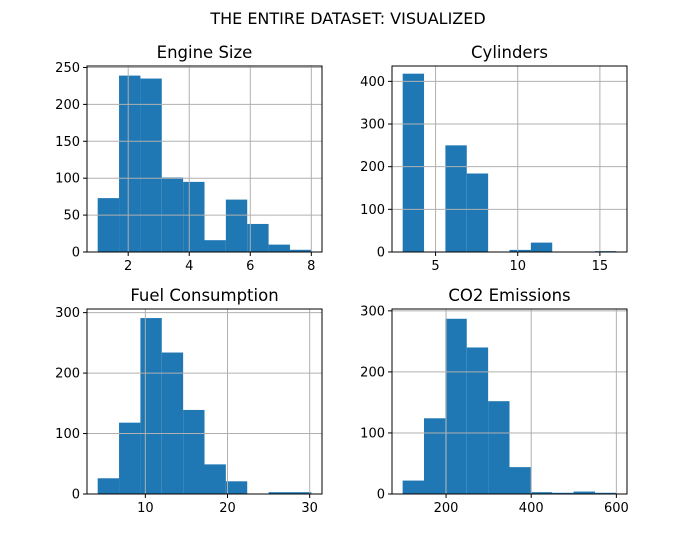 This screenshot has width=696, height=554. Describe the element at coordinates (204, 295) in the screenshot. I see `fuel-consumption-title: Fuel Consumption` at that location.